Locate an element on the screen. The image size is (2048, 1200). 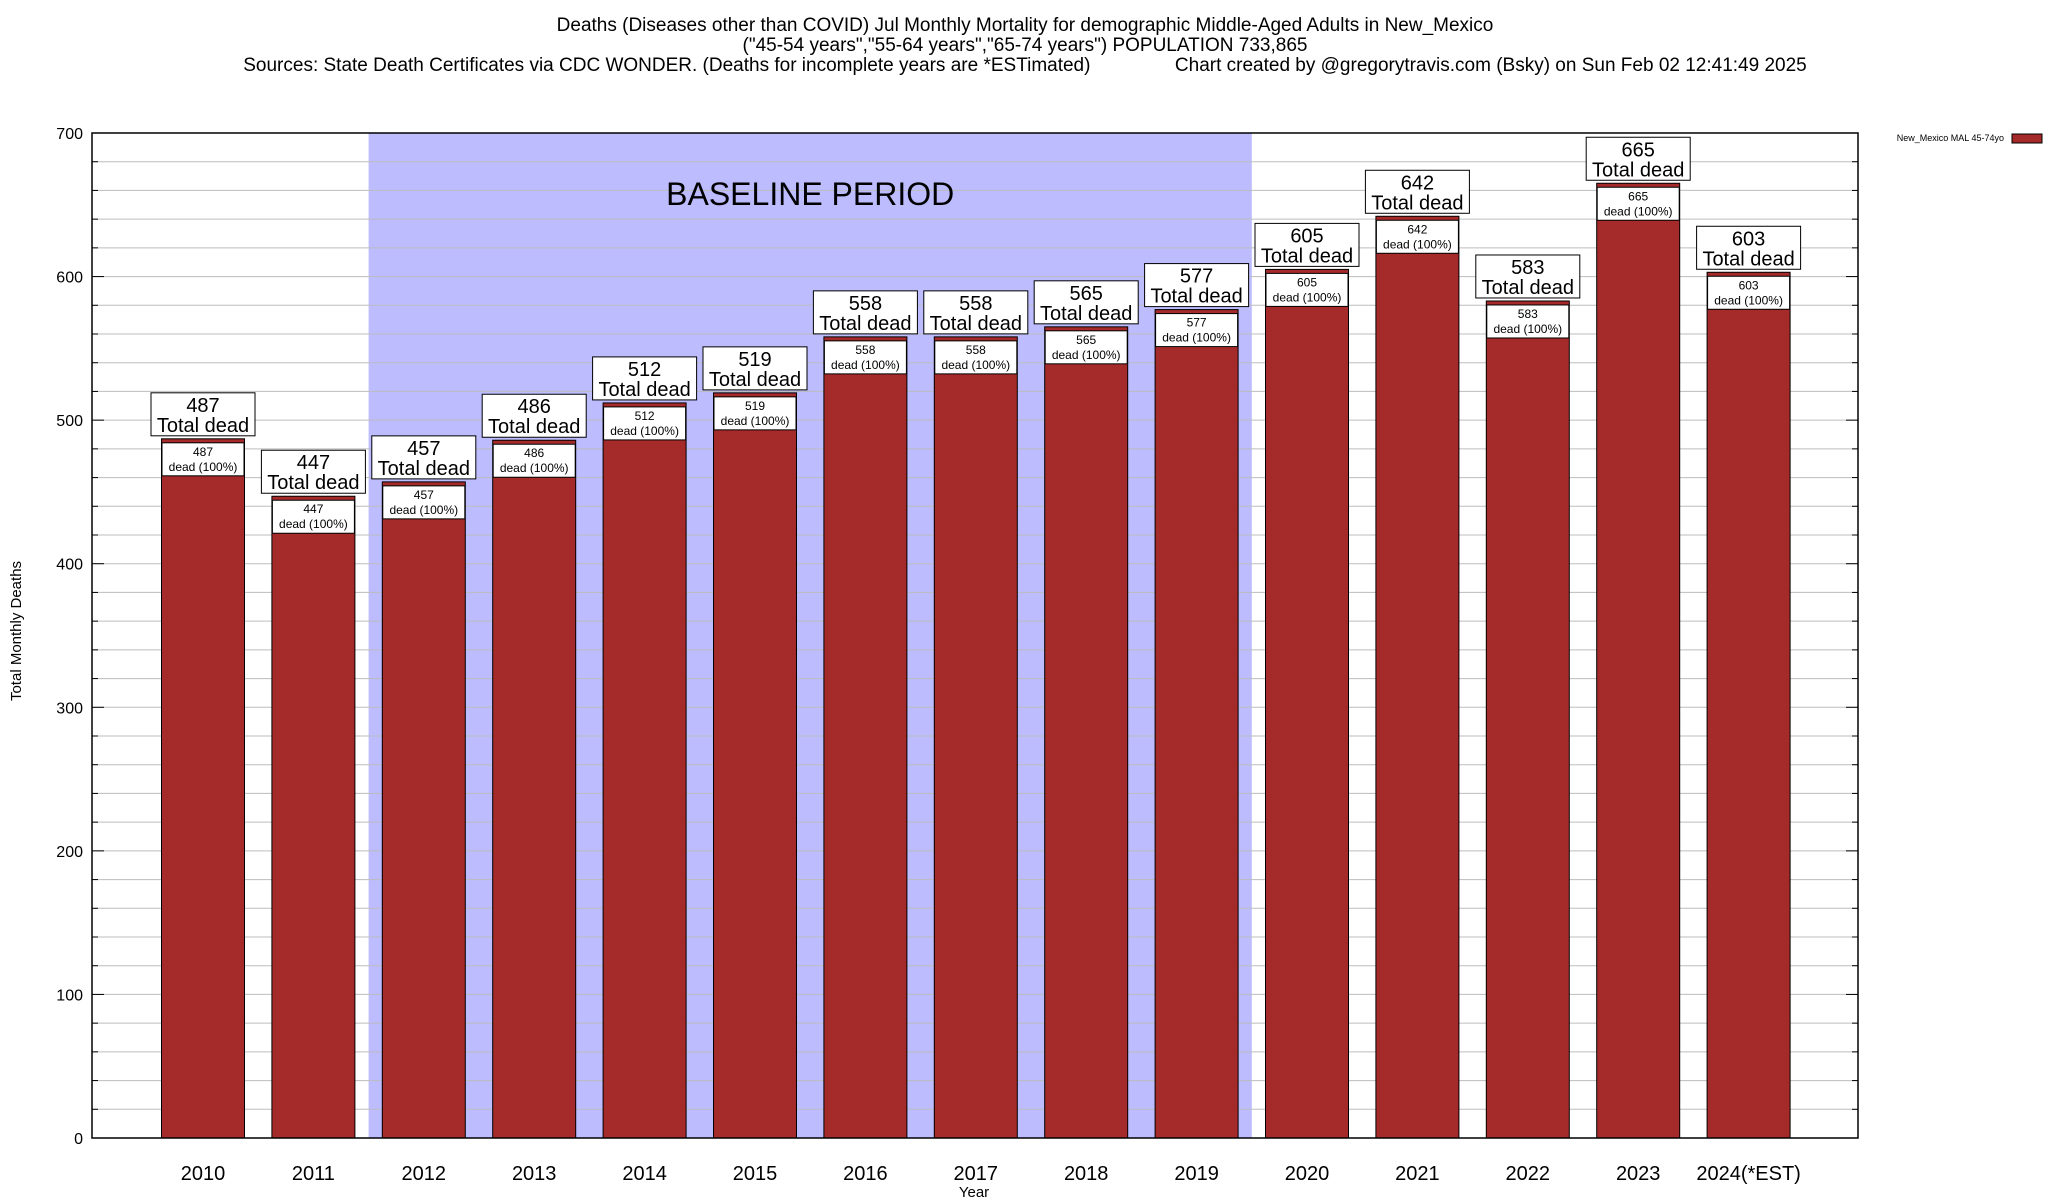
inner-label-value: 577 is located at coordinates (1197, 323).